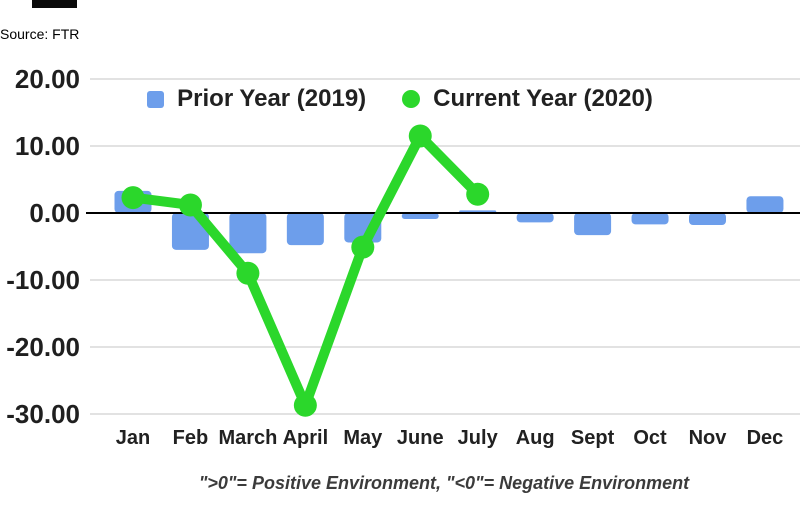 The height and width of the screenshot is (532, 800). I want to click on x-axis-month-label: Aug, so click(535, 438).